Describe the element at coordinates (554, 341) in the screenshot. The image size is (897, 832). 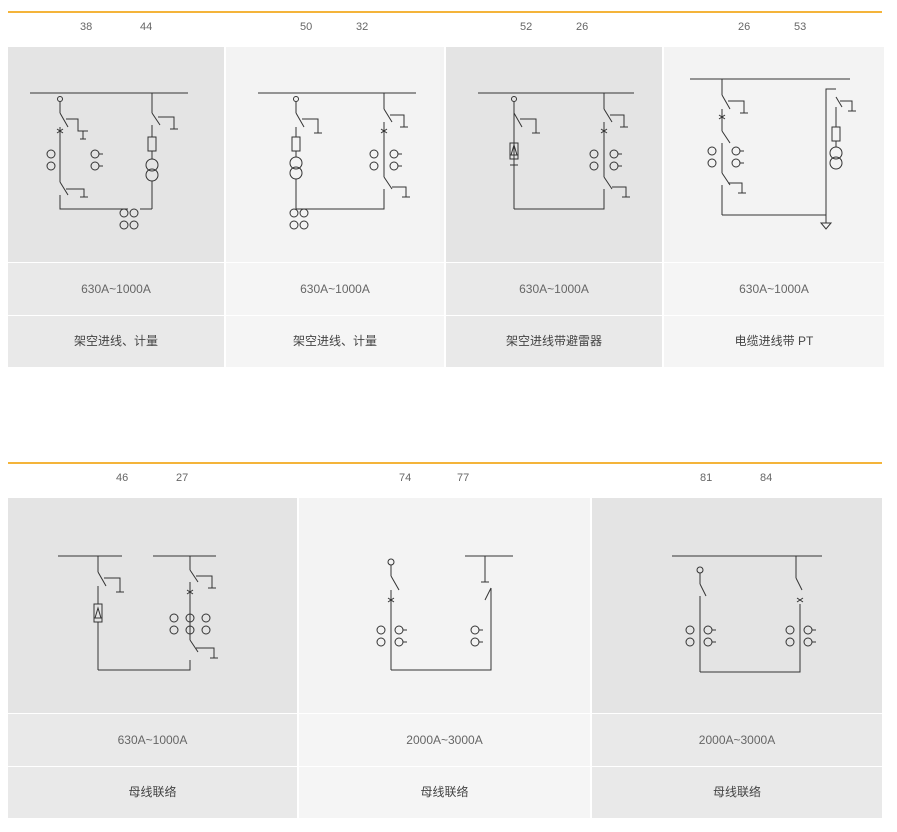
I see `scheme-label: 架空进线带避雷器` at that location.